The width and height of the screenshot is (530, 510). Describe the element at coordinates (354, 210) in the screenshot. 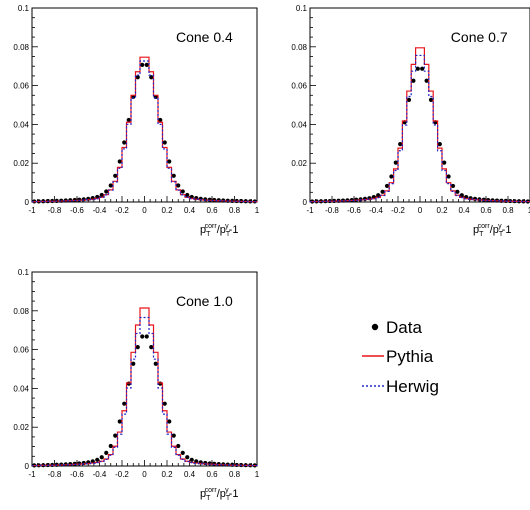

I see `x-tick-label: -0.6` at that location.